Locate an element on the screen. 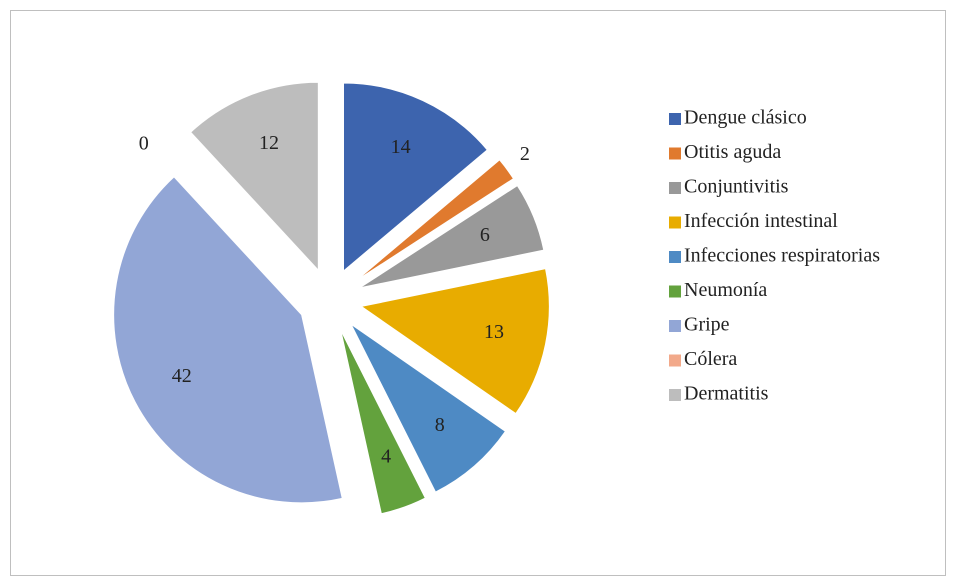 The image size is (956, 581). legend-label: Otitis aguda is located at coordinates (732, 152).